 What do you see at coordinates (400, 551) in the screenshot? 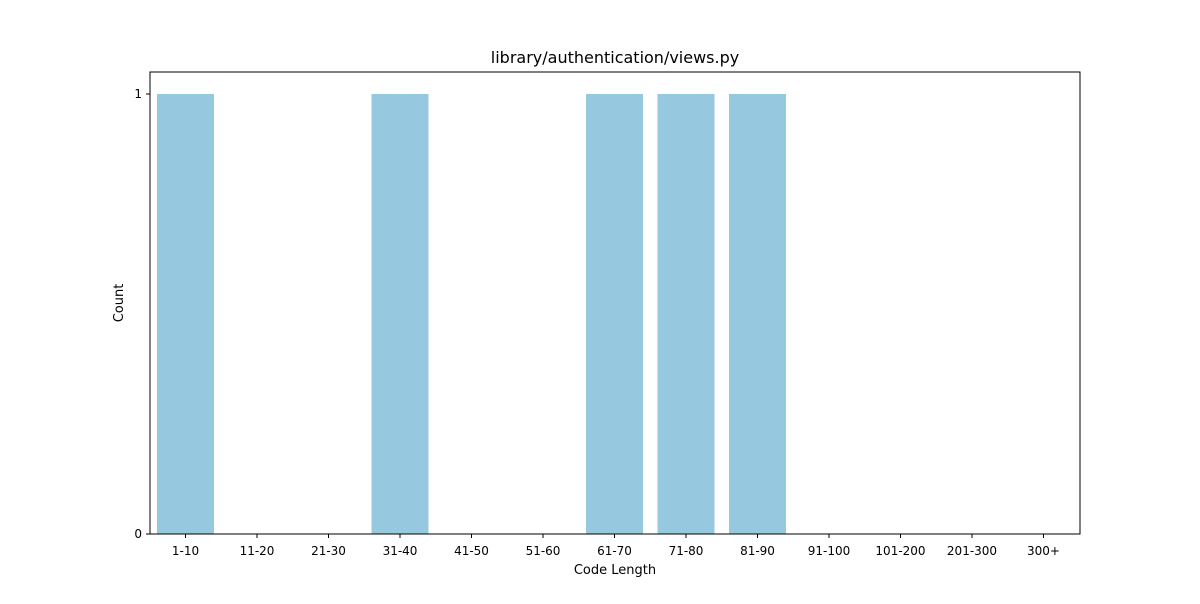
I see `x-tick-label: 31-40` at bounding box center [400, 551].